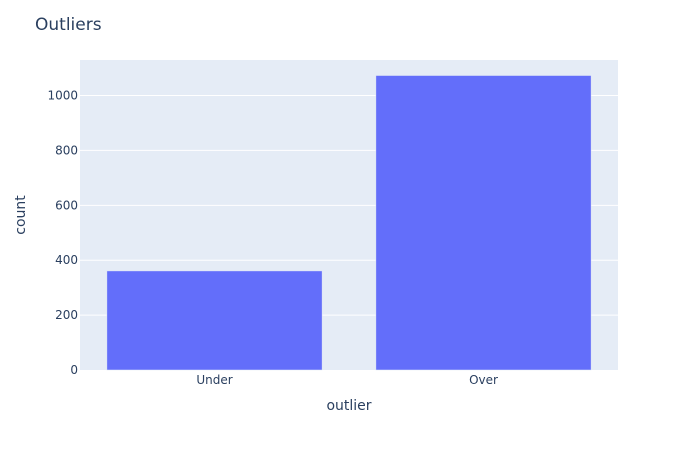  What do you see at coordinates (66, 315) in the screenshot?
I see `y-tick-label: 200` at bounding box center [66, 315].